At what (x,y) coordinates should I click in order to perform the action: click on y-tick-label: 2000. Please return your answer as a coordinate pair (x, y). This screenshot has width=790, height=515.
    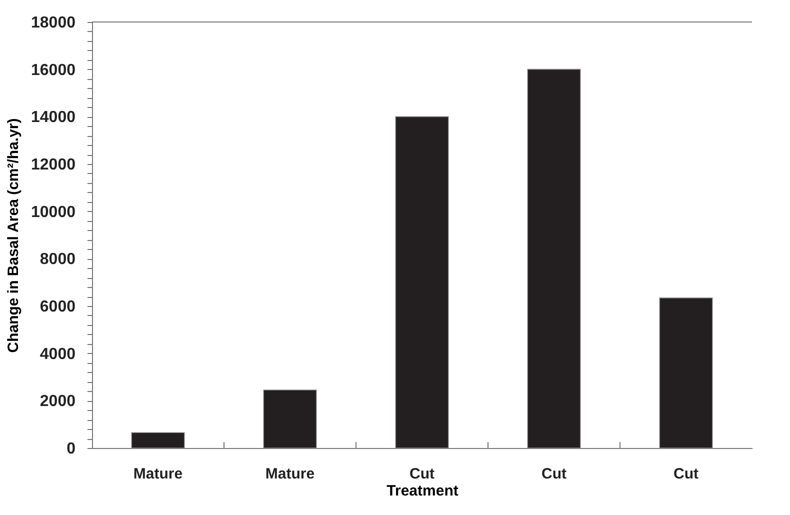
    Looking at the image, I should click on (58, 401).